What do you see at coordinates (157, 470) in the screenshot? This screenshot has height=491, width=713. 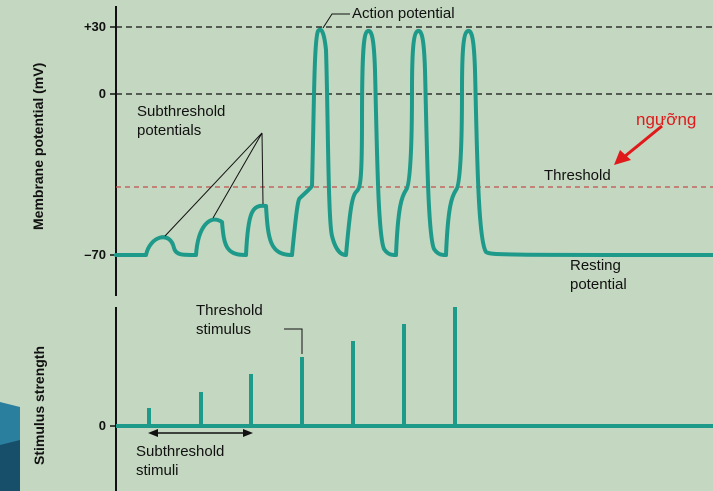 I see `subthreshold-stimuli-label-line2: stimuli` at bounding box center [157, 470].